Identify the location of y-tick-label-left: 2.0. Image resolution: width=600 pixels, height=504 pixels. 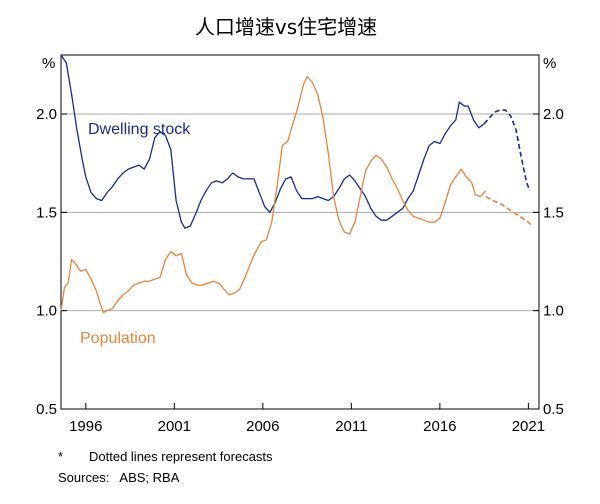
(46, 114).